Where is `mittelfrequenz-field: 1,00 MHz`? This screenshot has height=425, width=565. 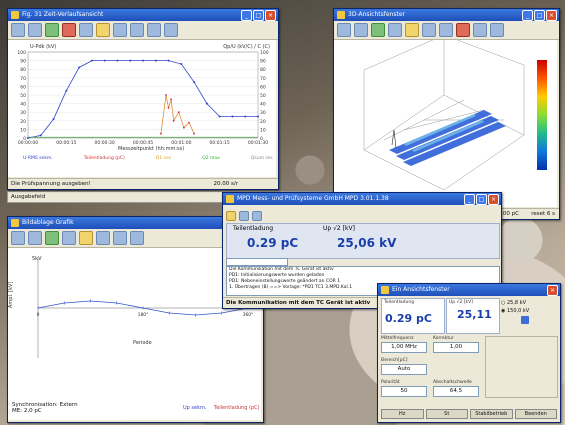 mittelfrequenz-field: 1,00 MHz is located at coordinates (404, 347).